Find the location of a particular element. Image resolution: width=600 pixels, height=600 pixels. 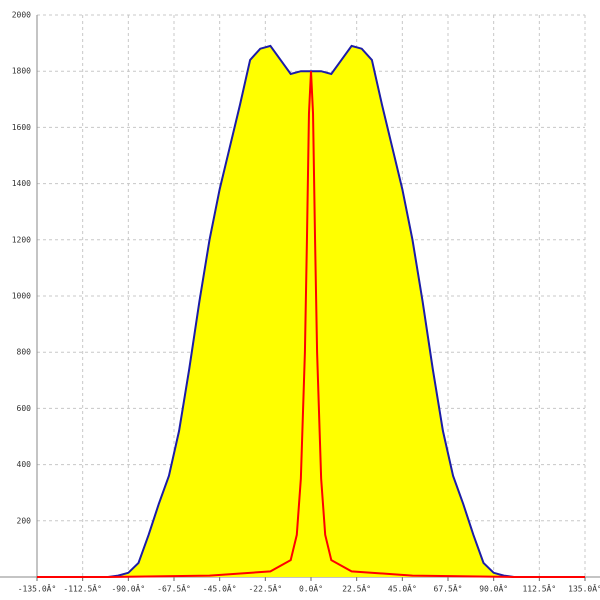

x-tick-label: 22.5Â° is located at coordinates (356, 588).